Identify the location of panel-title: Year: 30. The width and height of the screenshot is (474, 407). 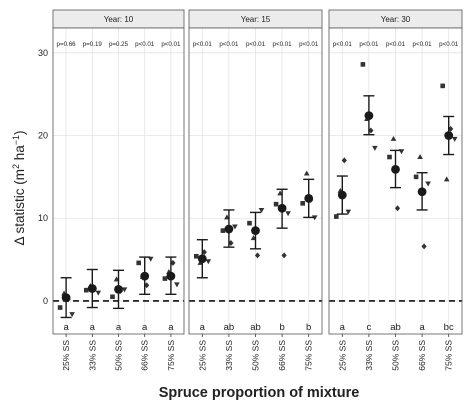
(396, 19).